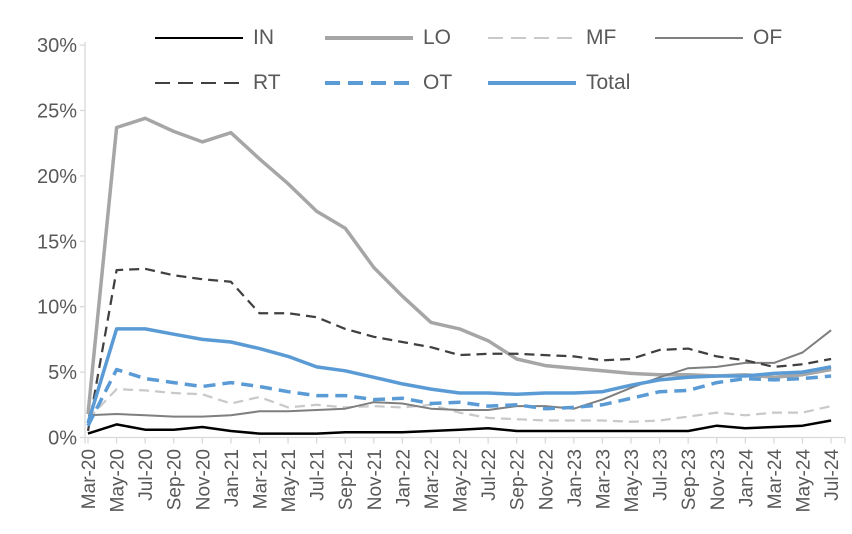  Describe the element at coordinates (575, 478) in the screenshot. I see `x-axis-label: Jan-23` at that location.